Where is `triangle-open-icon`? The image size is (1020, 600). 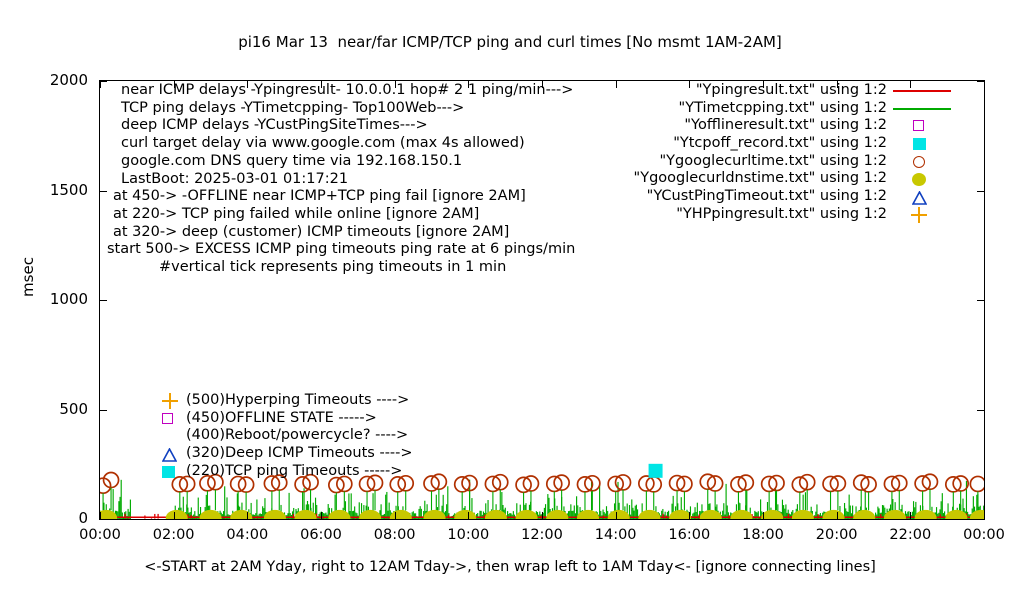
triangle-open-icon is located at coordinates (919, 200).